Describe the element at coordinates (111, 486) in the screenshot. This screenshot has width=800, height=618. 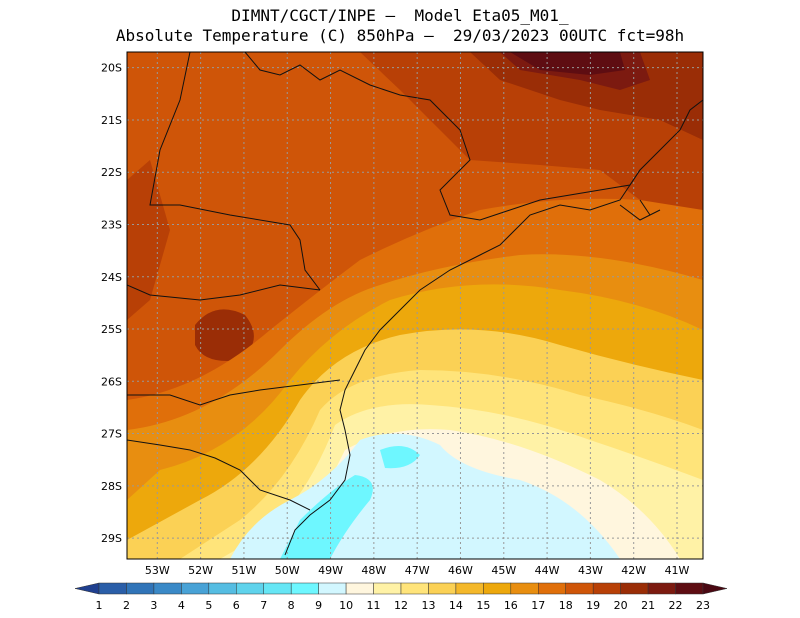
I see `lat-tick-label: 28S` at that location.